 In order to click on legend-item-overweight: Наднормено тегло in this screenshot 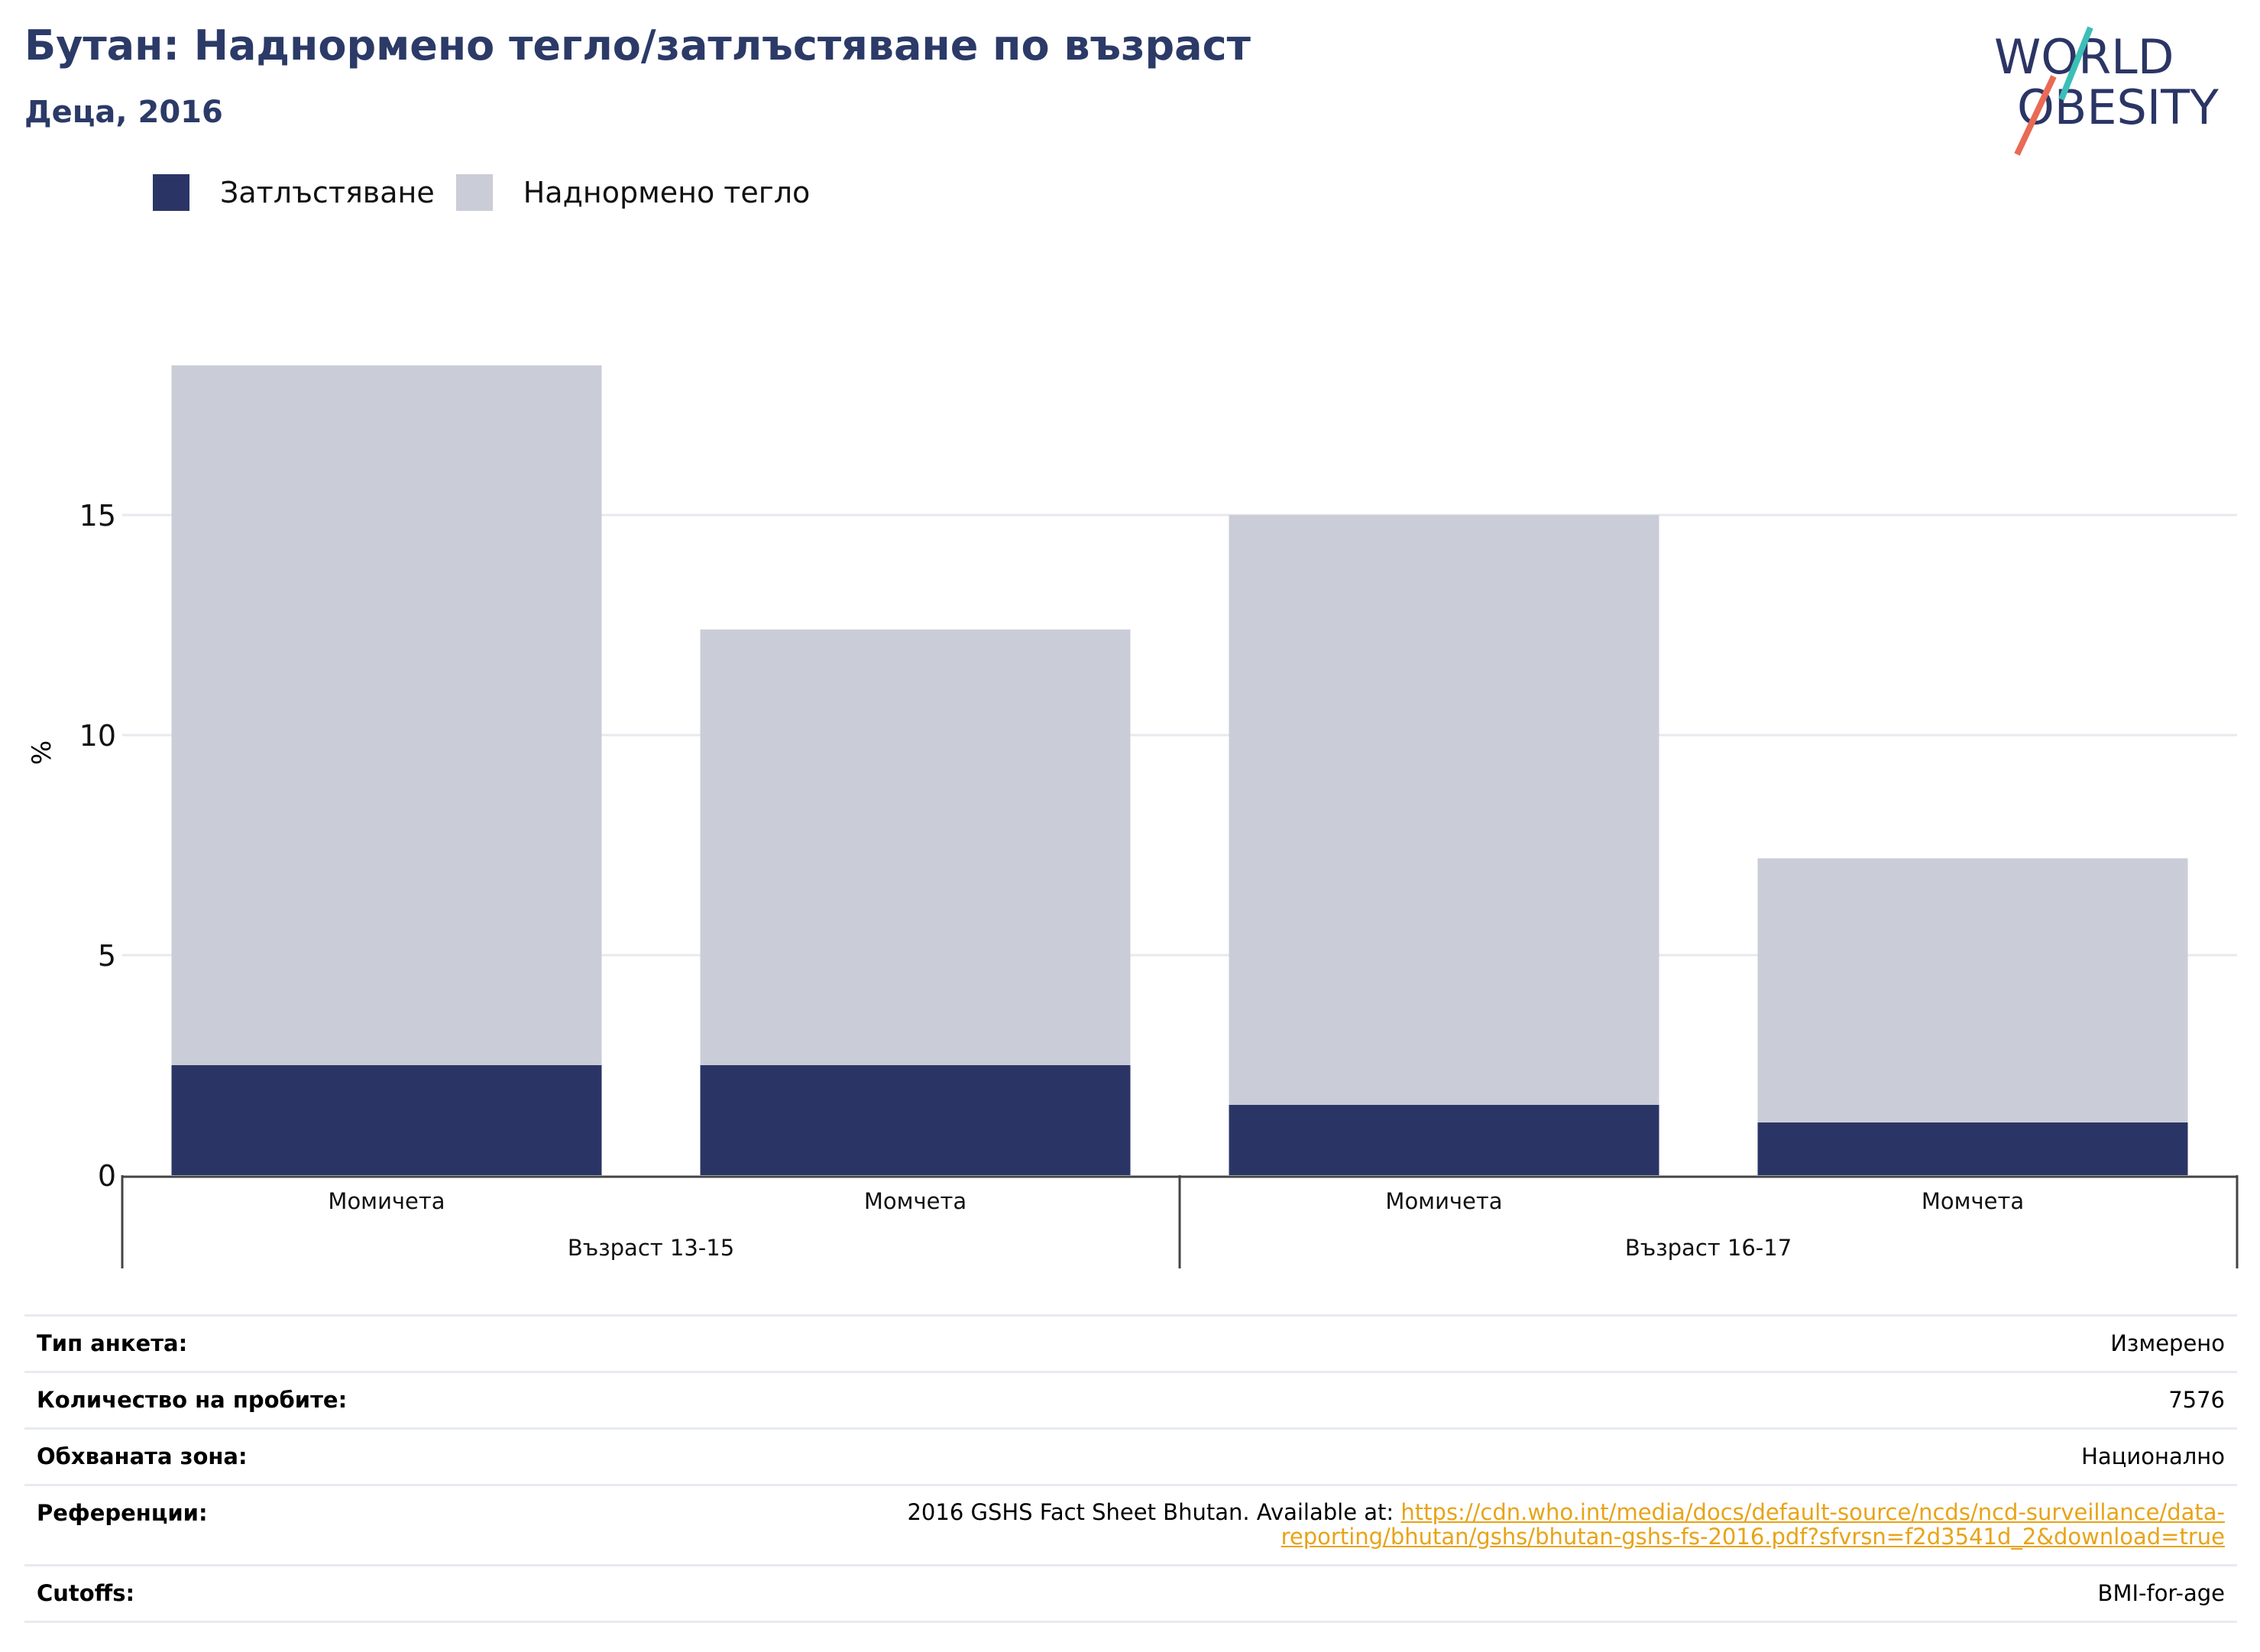, I will do `click(633, 192)`.